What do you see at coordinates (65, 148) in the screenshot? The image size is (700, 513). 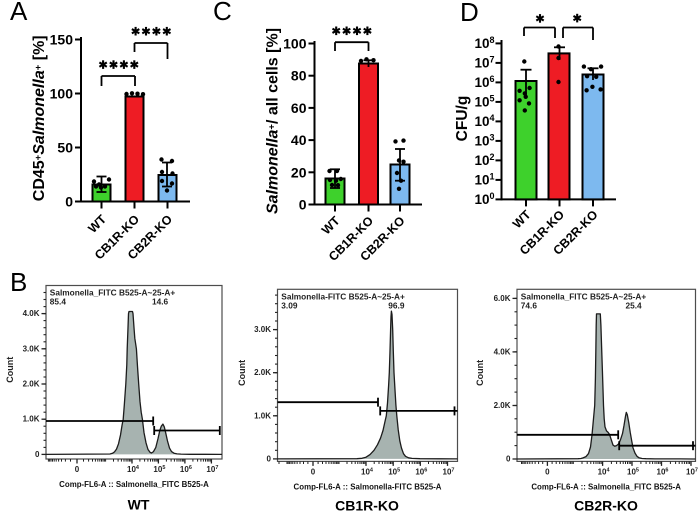 I see `svg-text: 50` at bounding box center [65, 148].